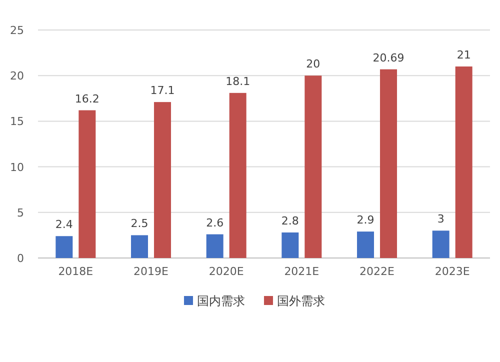 The height and width of the screenshot is (362, 500). I want to click on data-label: 2.6, so click(215, 223).